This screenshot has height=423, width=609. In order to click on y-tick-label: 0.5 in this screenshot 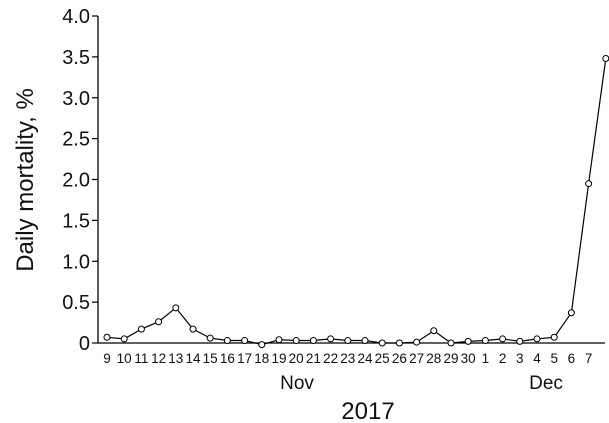, I will do `click(76, 303)`.